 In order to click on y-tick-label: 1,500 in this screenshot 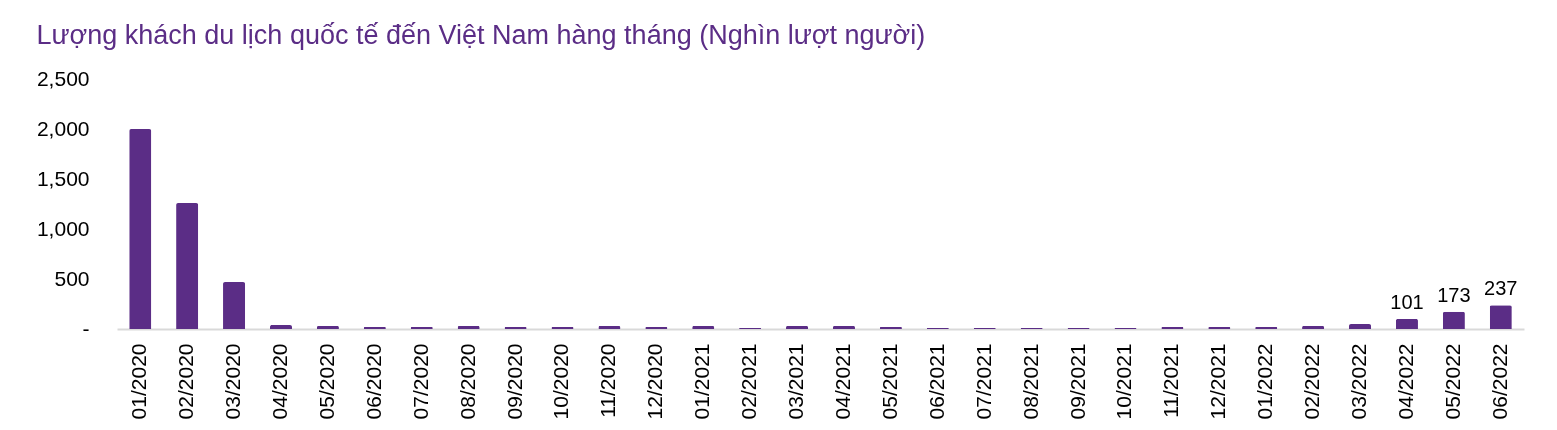, I will do `click(63, 178)`.